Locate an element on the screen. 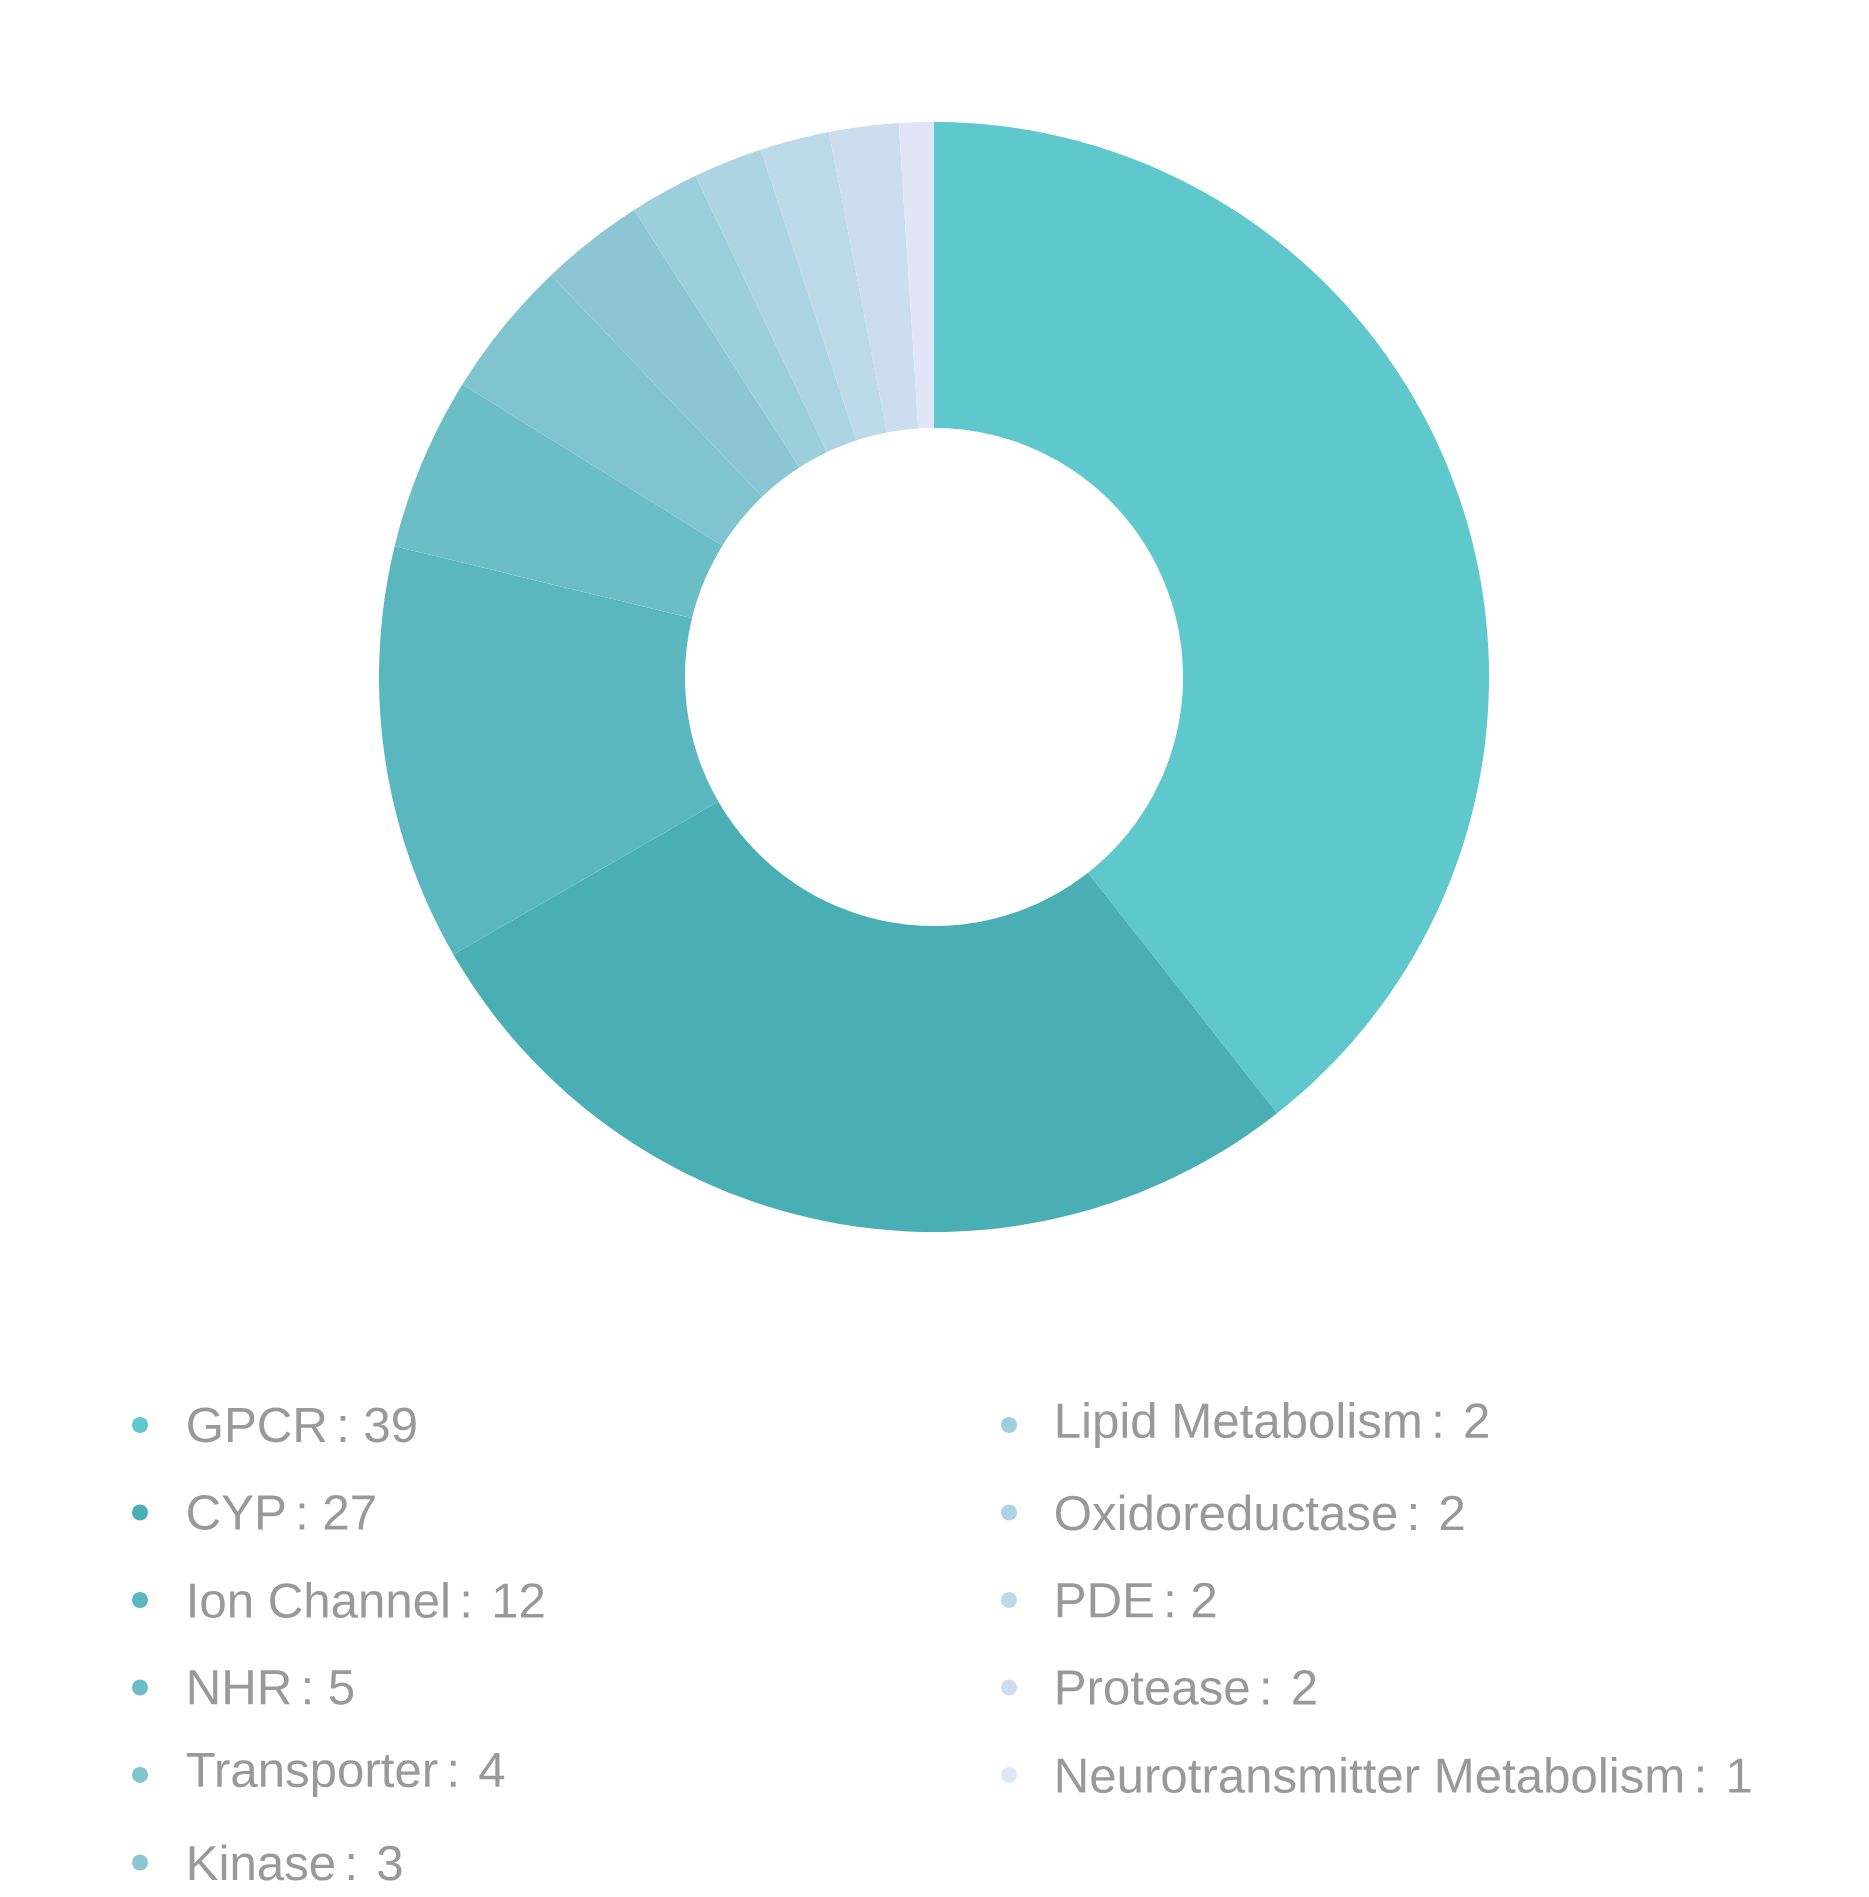  data-label: : 4 is located at coordinates (477, 1769).